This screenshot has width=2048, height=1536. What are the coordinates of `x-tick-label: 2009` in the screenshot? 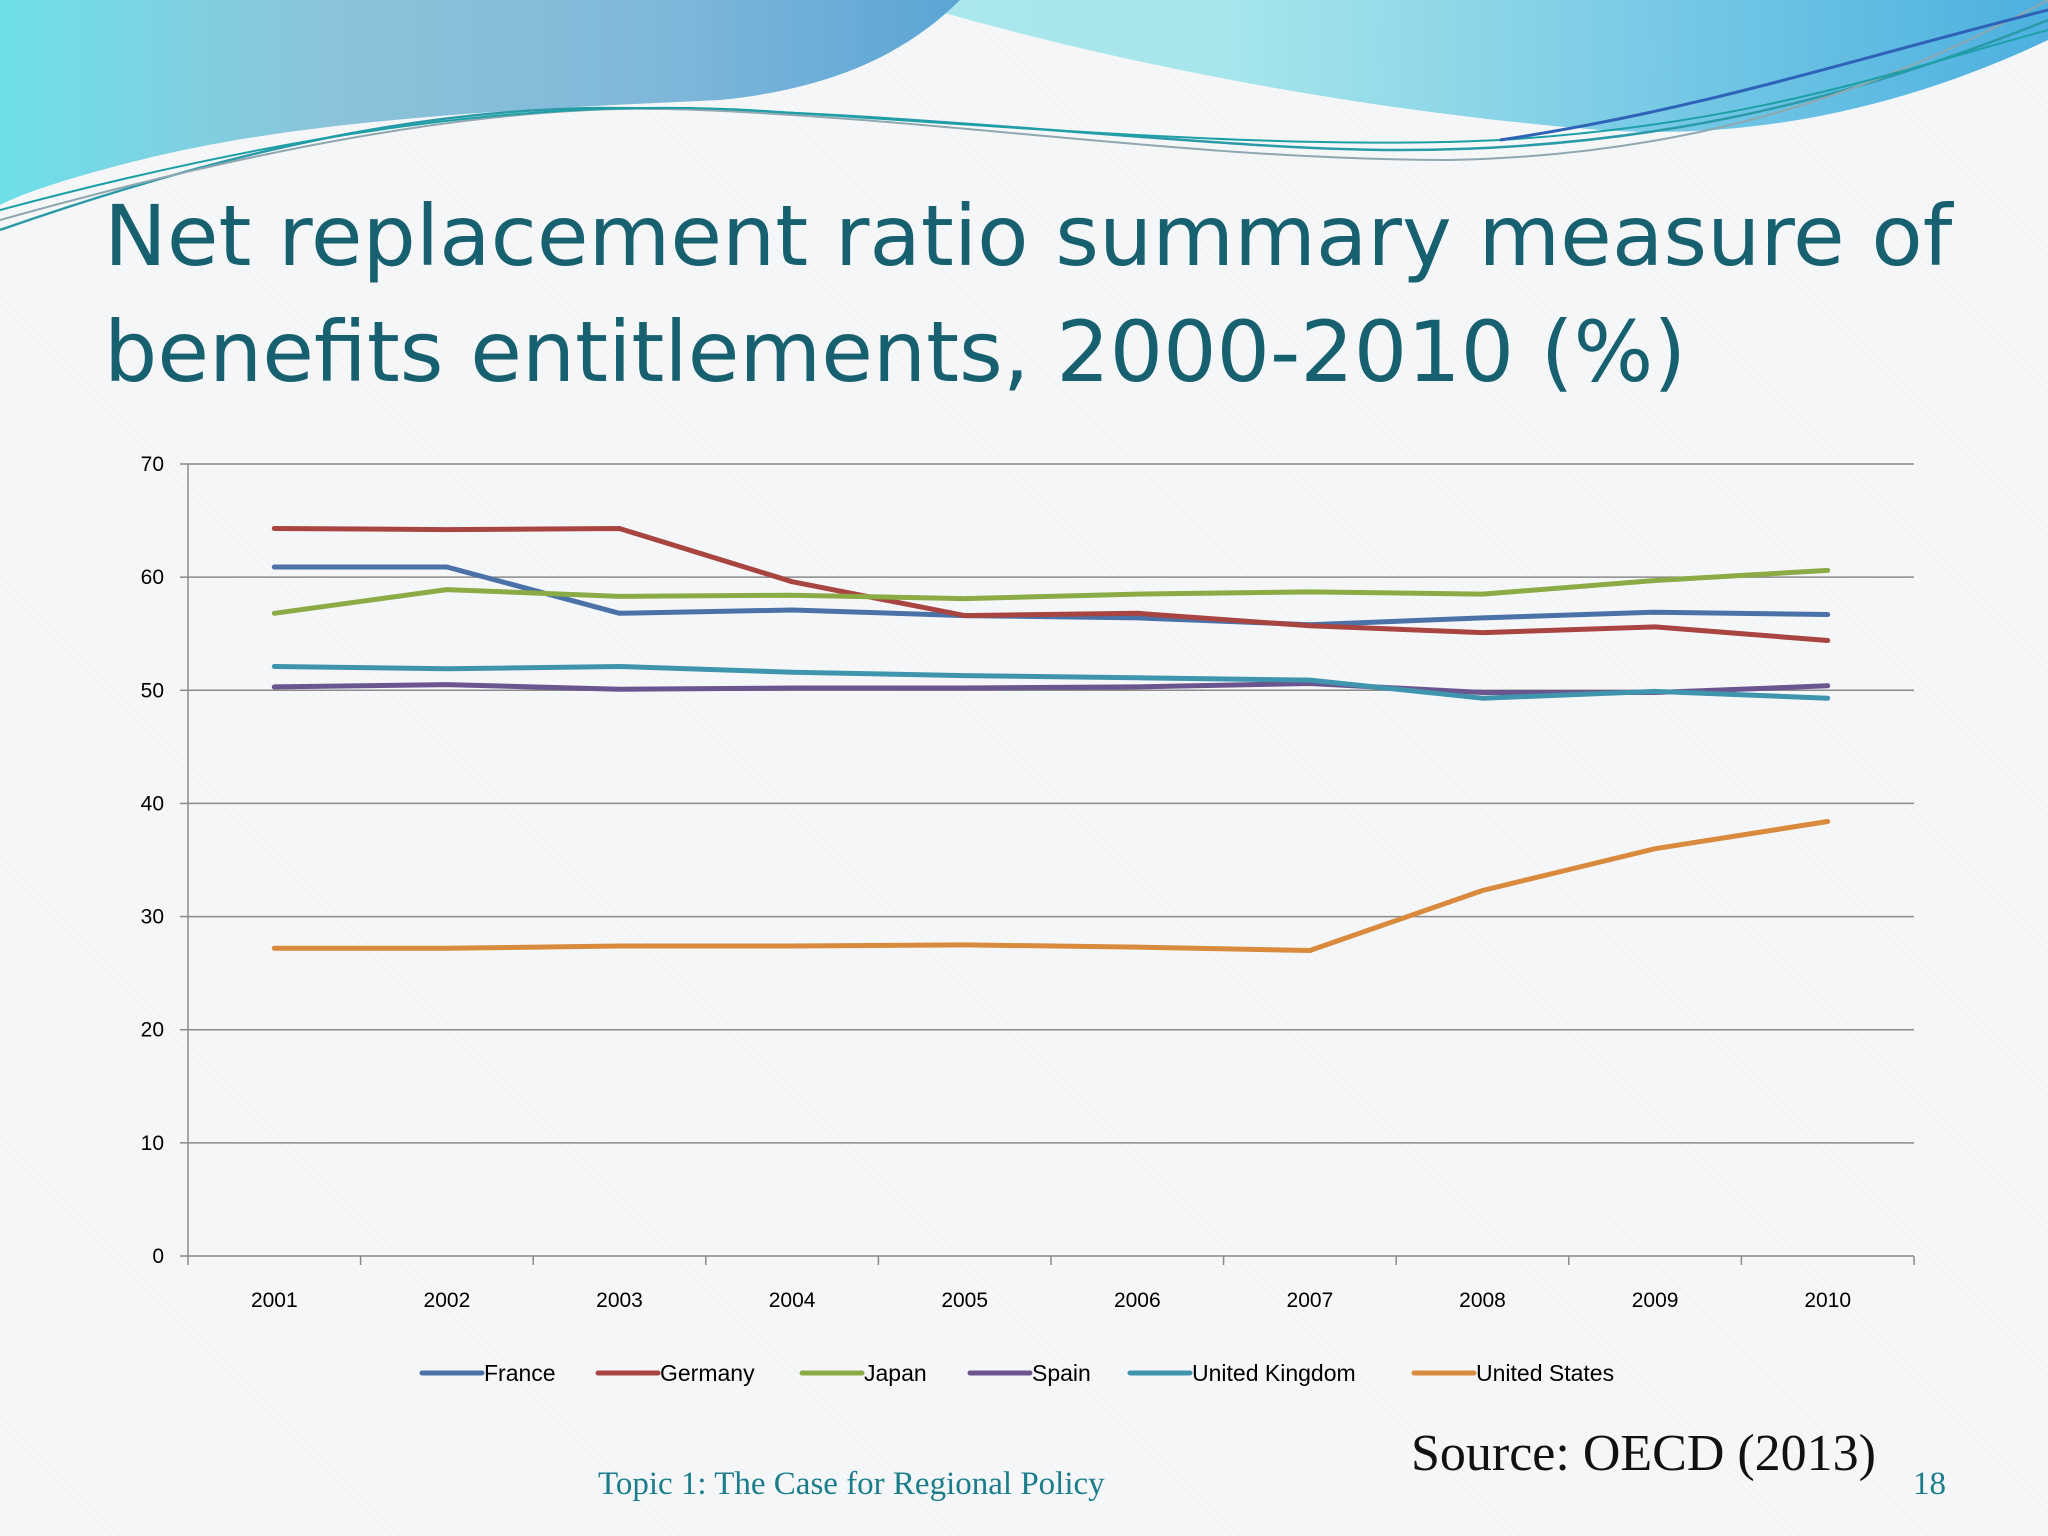 It's located at (1655, 1300).